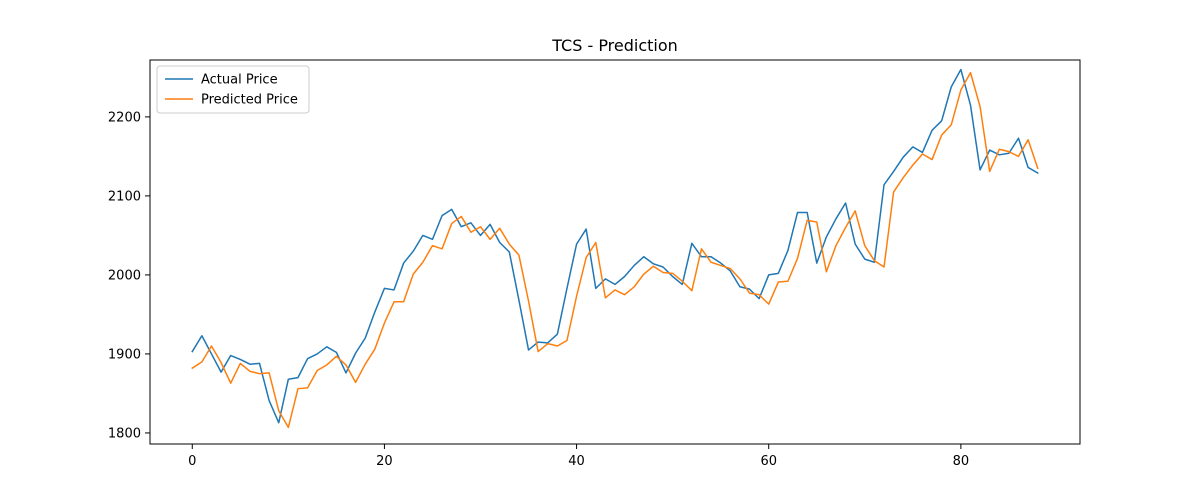  What do you see at coordinates (384, 461) in the screenshot?
I see `x-tick-label: 20` at bounding box center [384, 461].